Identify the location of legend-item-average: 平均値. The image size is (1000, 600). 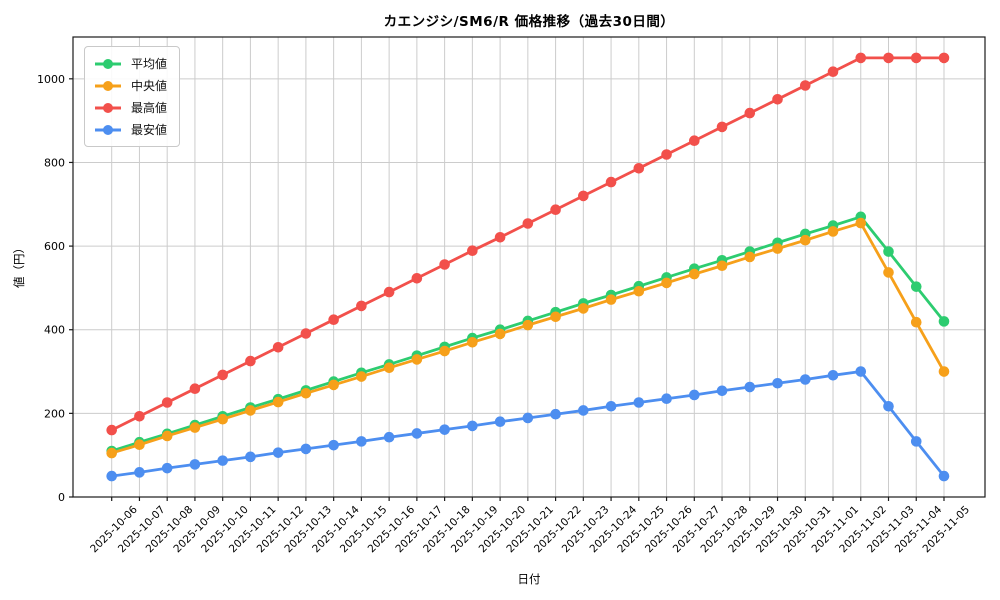
(130, 63).